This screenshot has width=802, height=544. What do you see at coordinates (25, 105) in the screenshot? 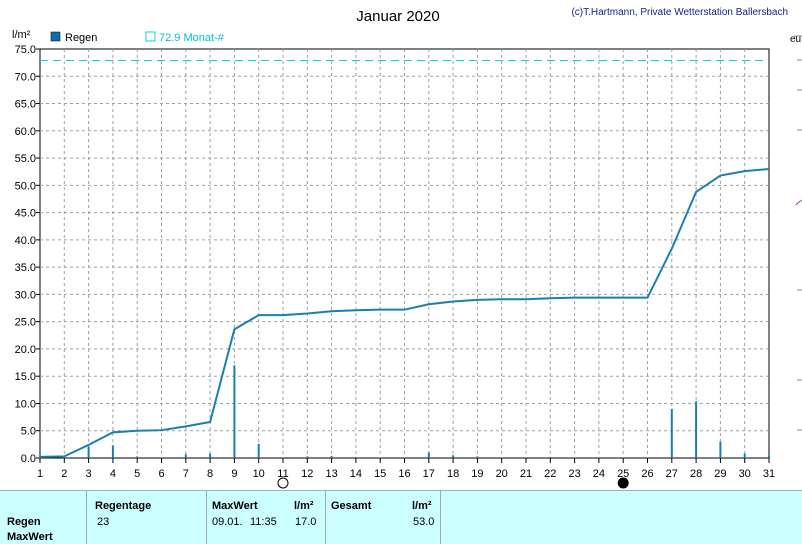
I see `y-tick-label: 65.0` at bounding box center [25, 105].